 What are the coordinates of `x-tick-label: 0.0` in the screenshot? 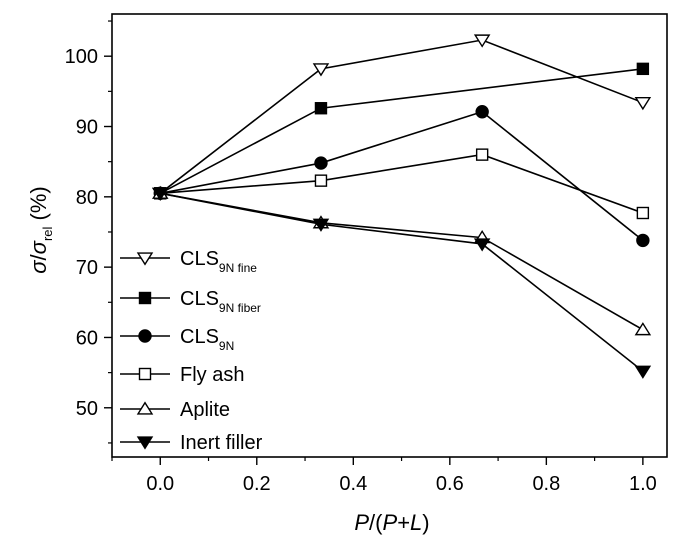 It's located at (160, 484).